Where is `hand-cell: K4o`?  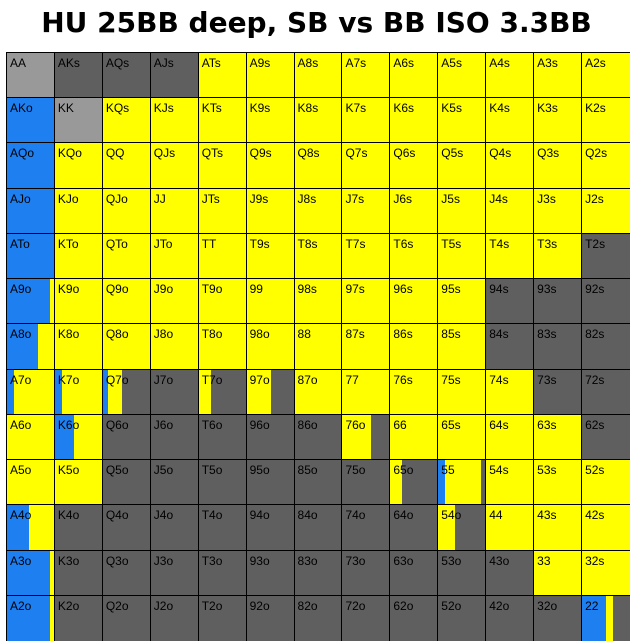 hand-cell: K4o is located at coordinates (78, 527).